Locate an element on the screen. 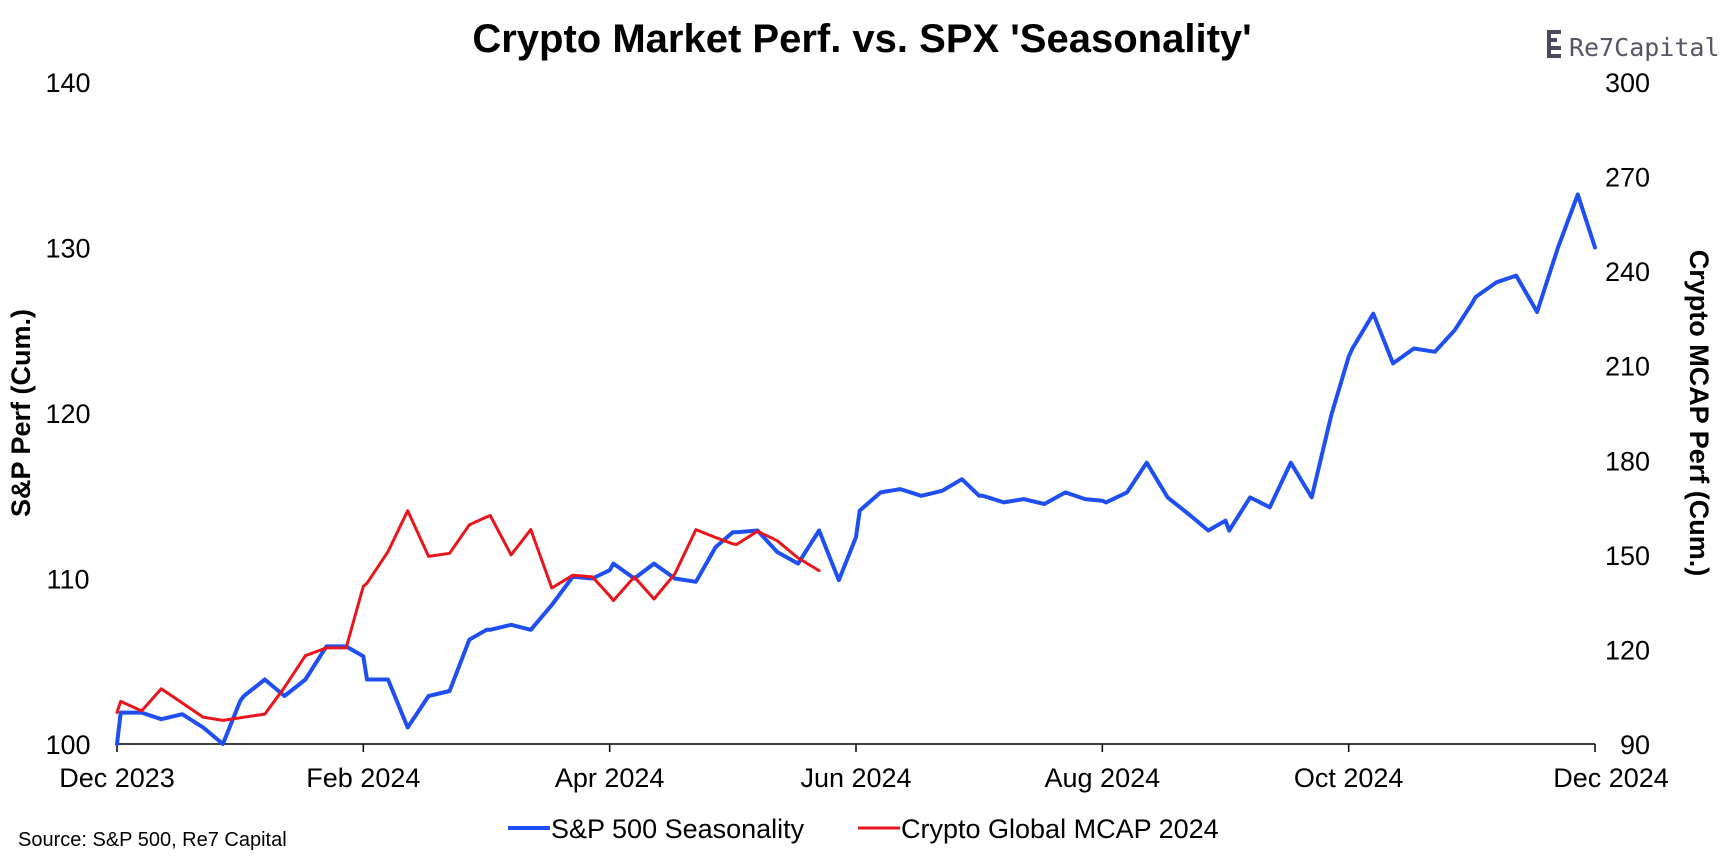  y2-tick-label: 270 is located at coordinates (1627, 178).